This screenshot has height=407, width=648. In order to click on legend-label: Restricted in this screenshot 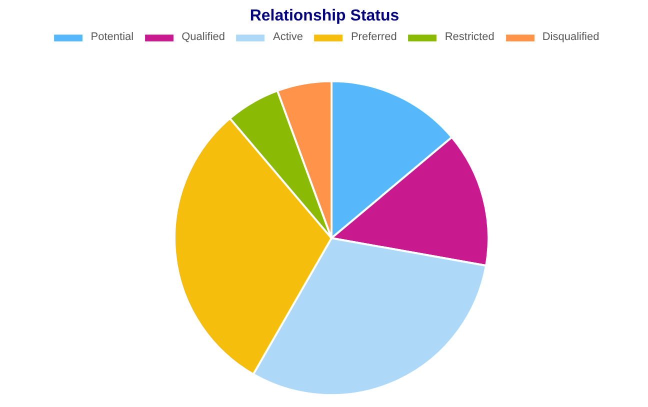, I will do `click(469, 37)`.